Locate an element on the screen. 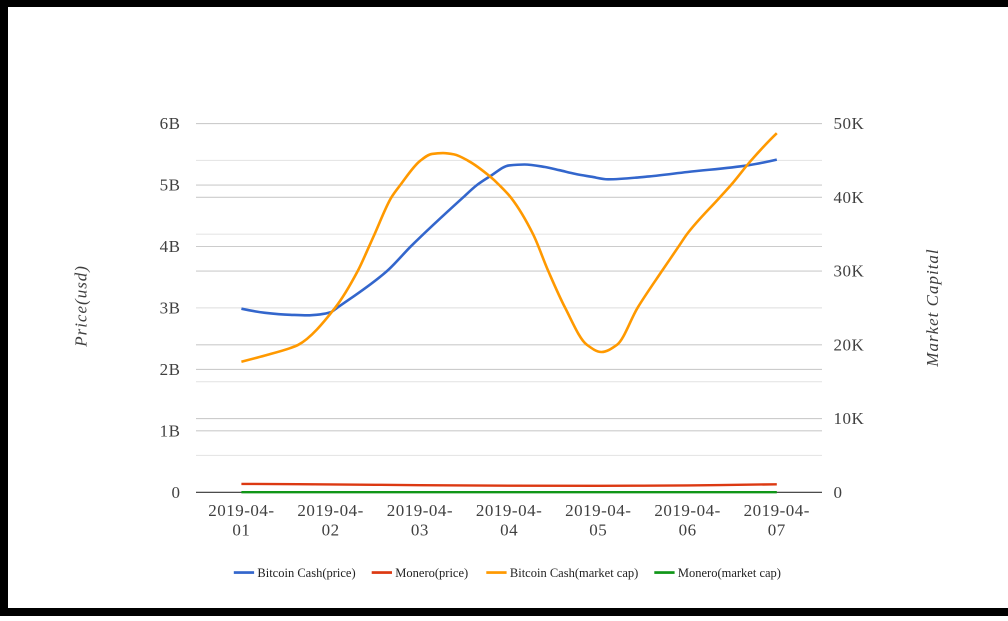 Image resolution: width=1008 pixels, height=621 pixels. svg-text: 20K is located at coordinates (849, 344).